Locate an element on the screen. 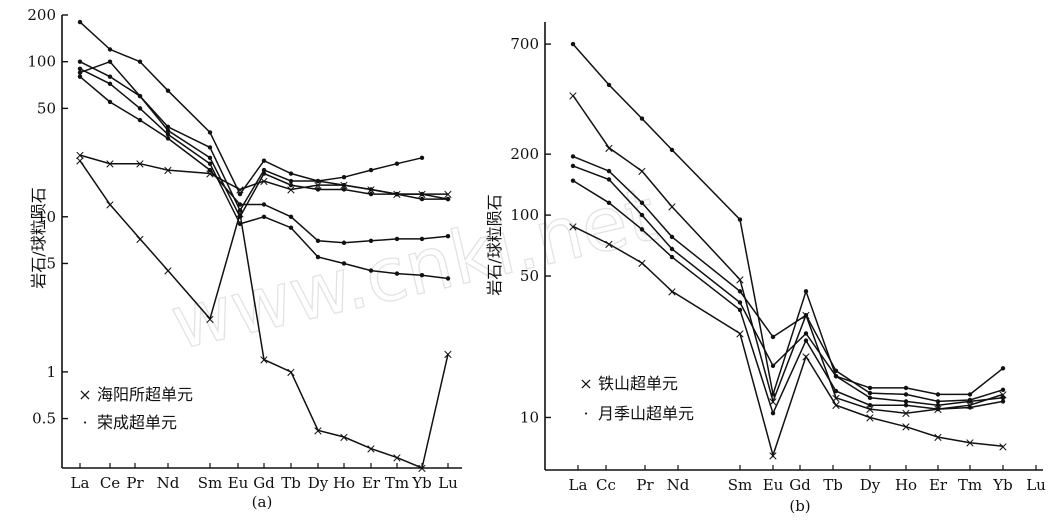 This screenshot has height=524, width=1048. y-tick-label: 100 is located at coordinates (524, 215).